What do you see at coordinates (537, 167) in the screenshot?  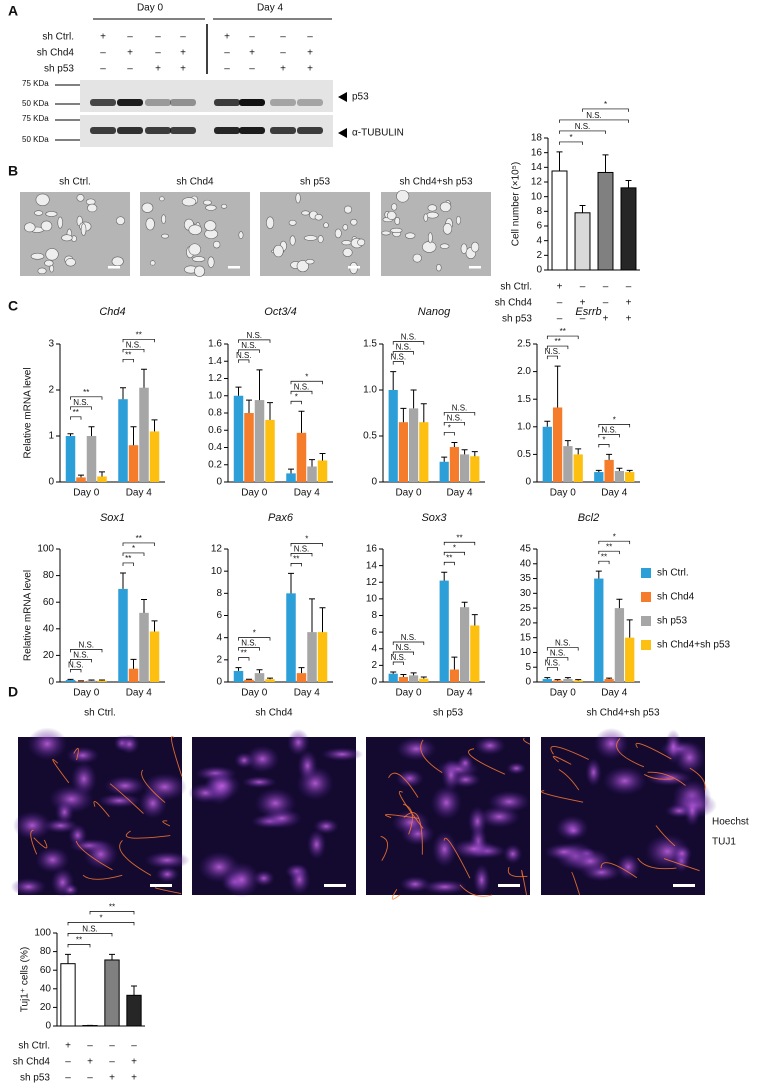 I see `y-tick-label: 14` at bounding box center [537, 167].